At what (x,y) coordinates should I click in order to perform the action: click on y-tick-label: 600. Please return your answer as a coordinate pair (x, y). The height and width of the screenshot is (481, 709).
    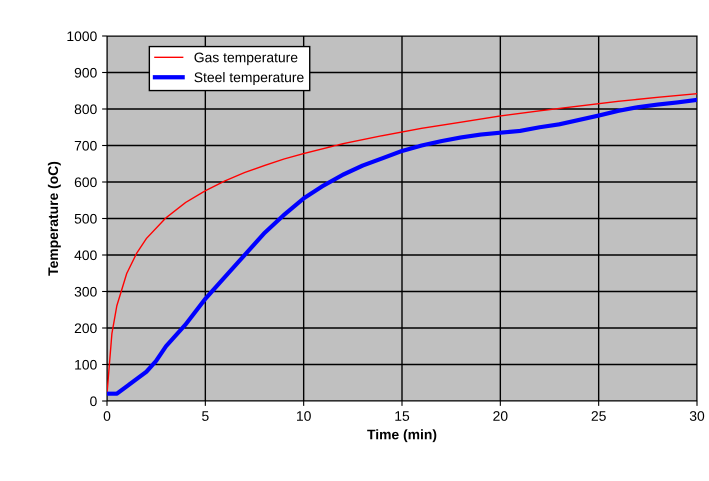
    Looking at the image, I should click on (85, 182).